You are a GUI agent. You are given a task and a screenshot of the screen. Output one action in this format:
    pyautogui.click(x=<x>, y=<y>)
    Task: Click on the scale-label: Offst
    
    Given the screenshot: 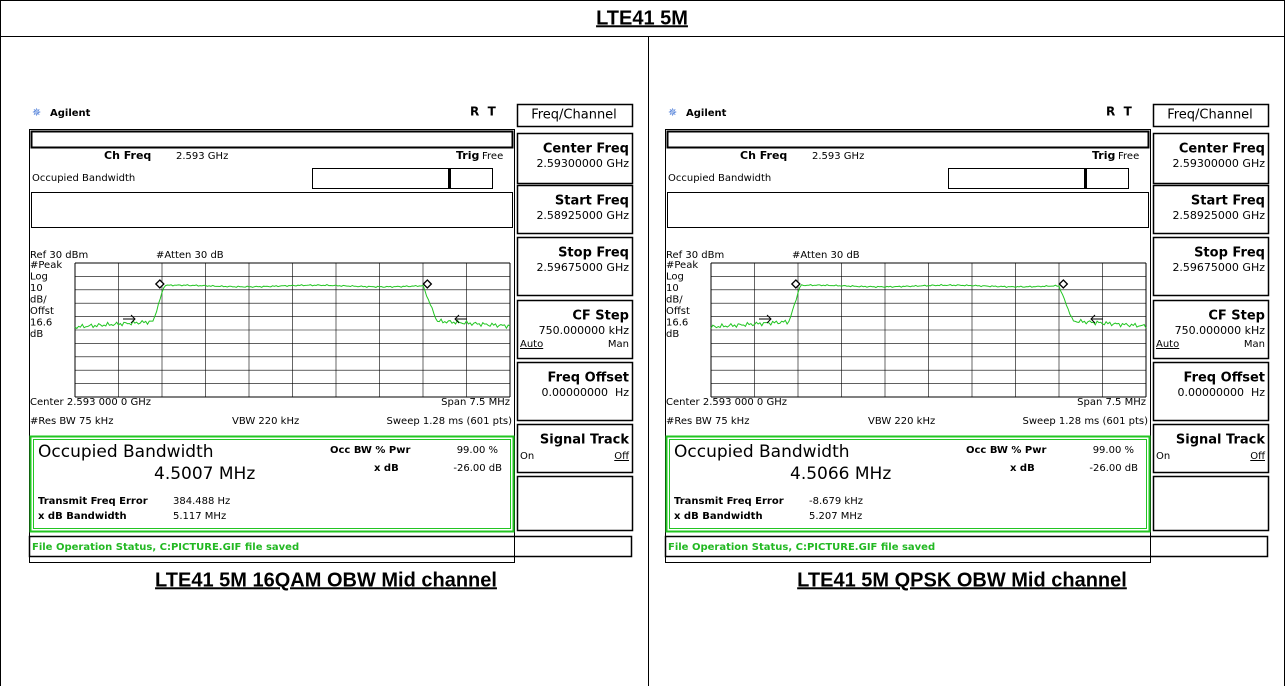 What is the action you would take?
    pyautogui.click(x=678, y=311)
    